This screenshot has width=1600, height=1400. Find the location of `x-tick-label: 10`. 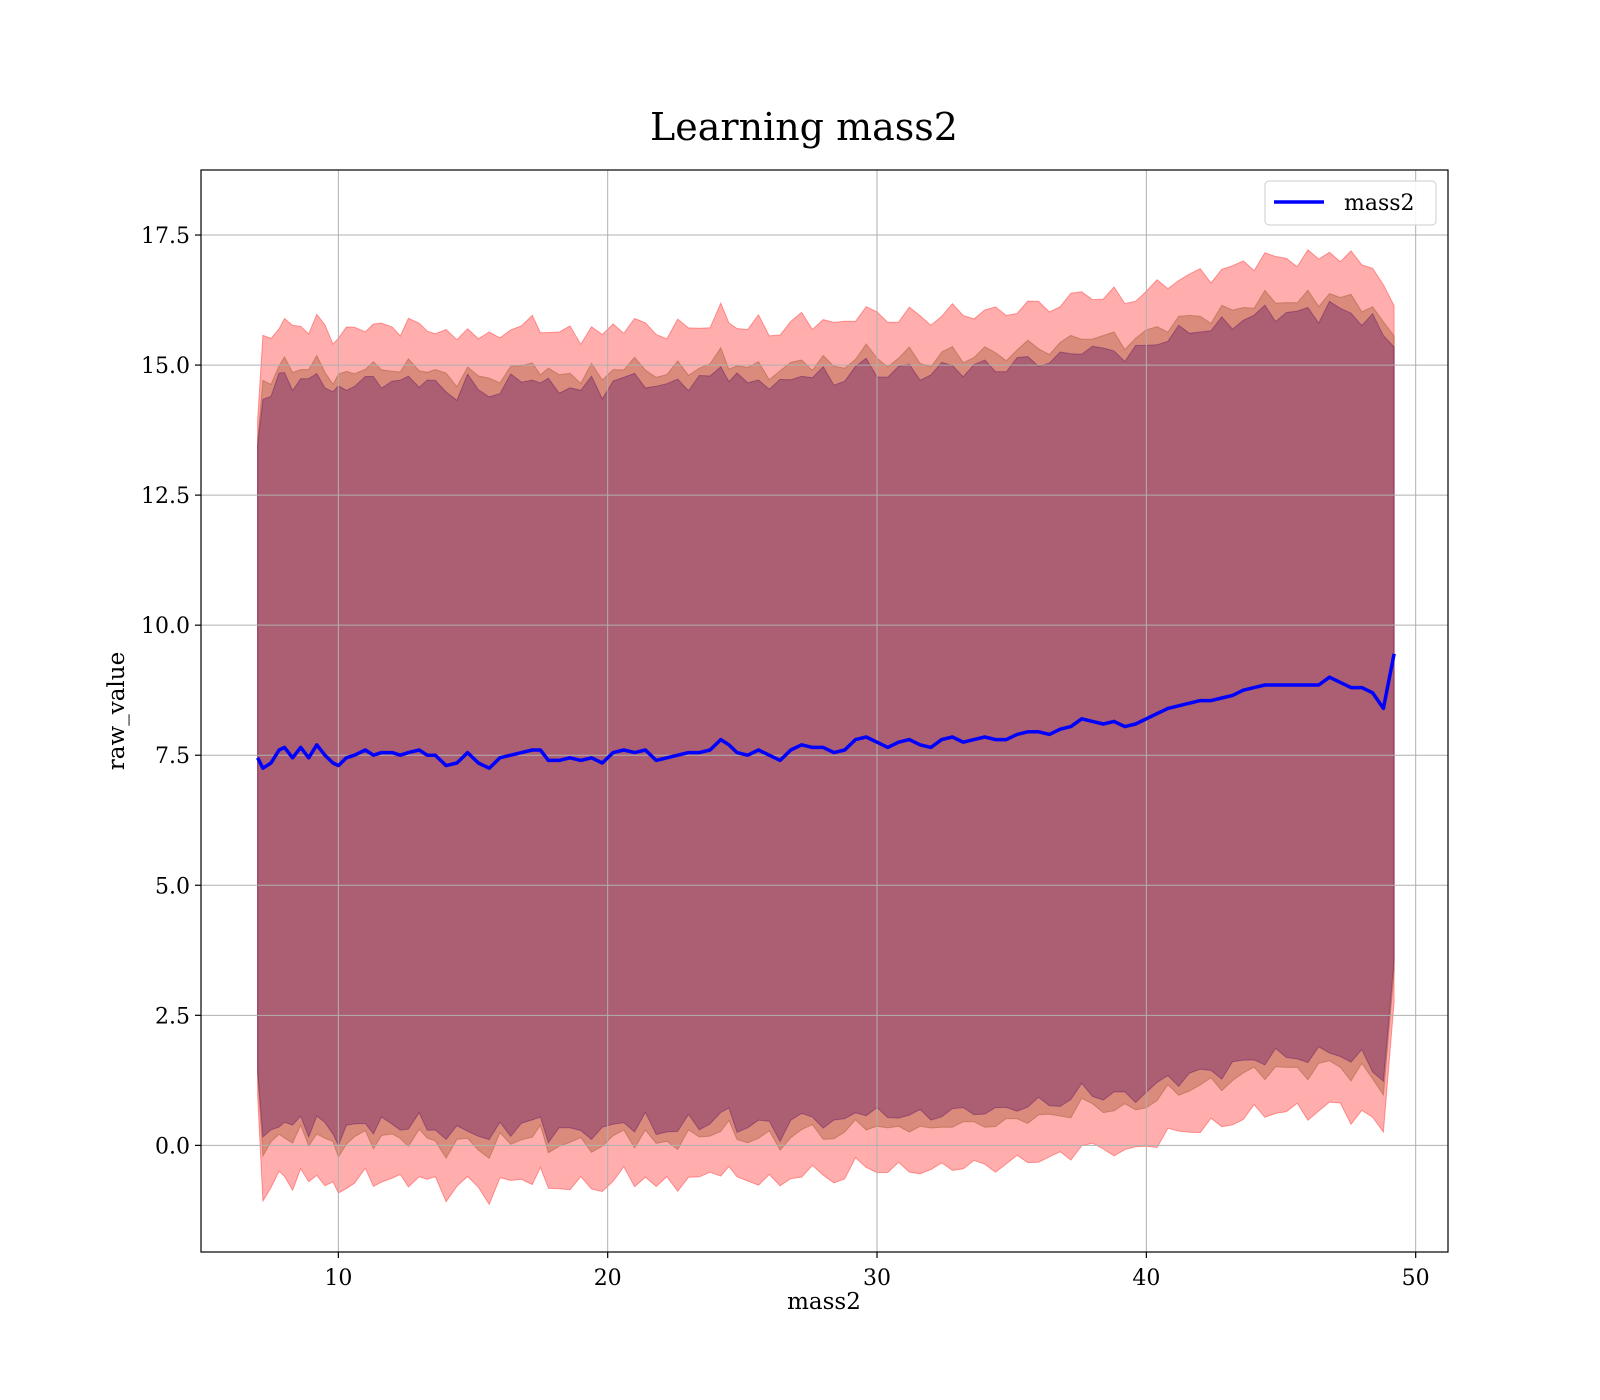

x-tick-label: 10 is located at coordinates (338, 1278).